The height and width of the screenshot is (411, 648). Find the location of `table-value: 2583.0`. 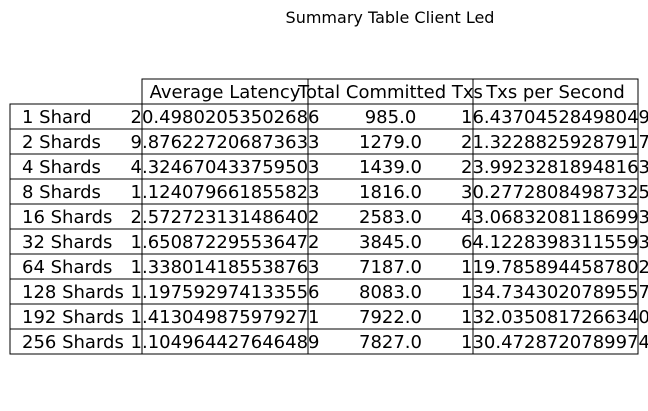

table-value: 2583.0 is located at coordinates (390, 217).